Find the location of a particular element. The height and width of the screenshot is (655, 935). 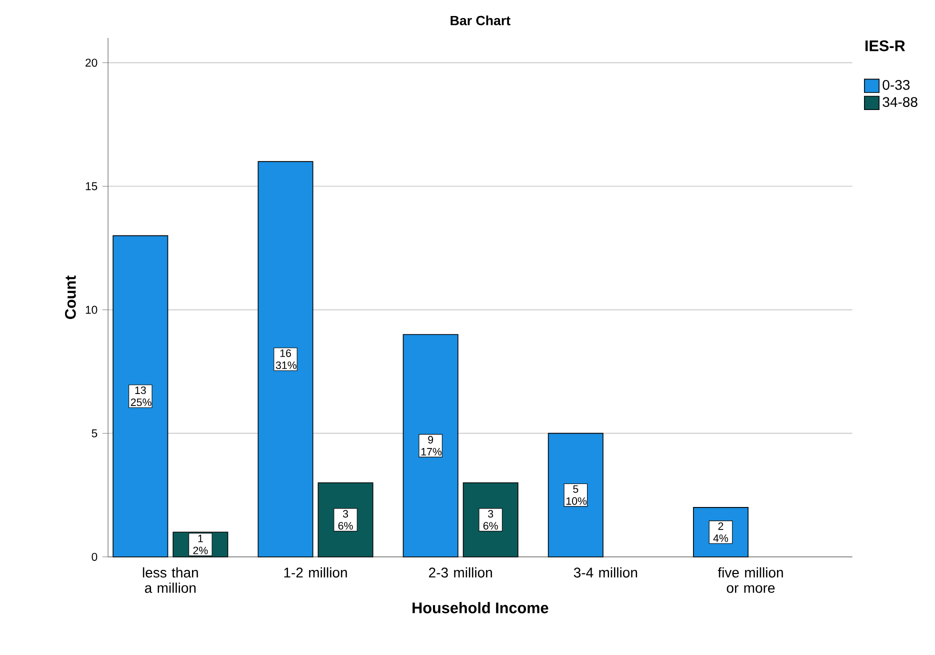

x-axis-title: Household Income is located at coordinates (480, 608).